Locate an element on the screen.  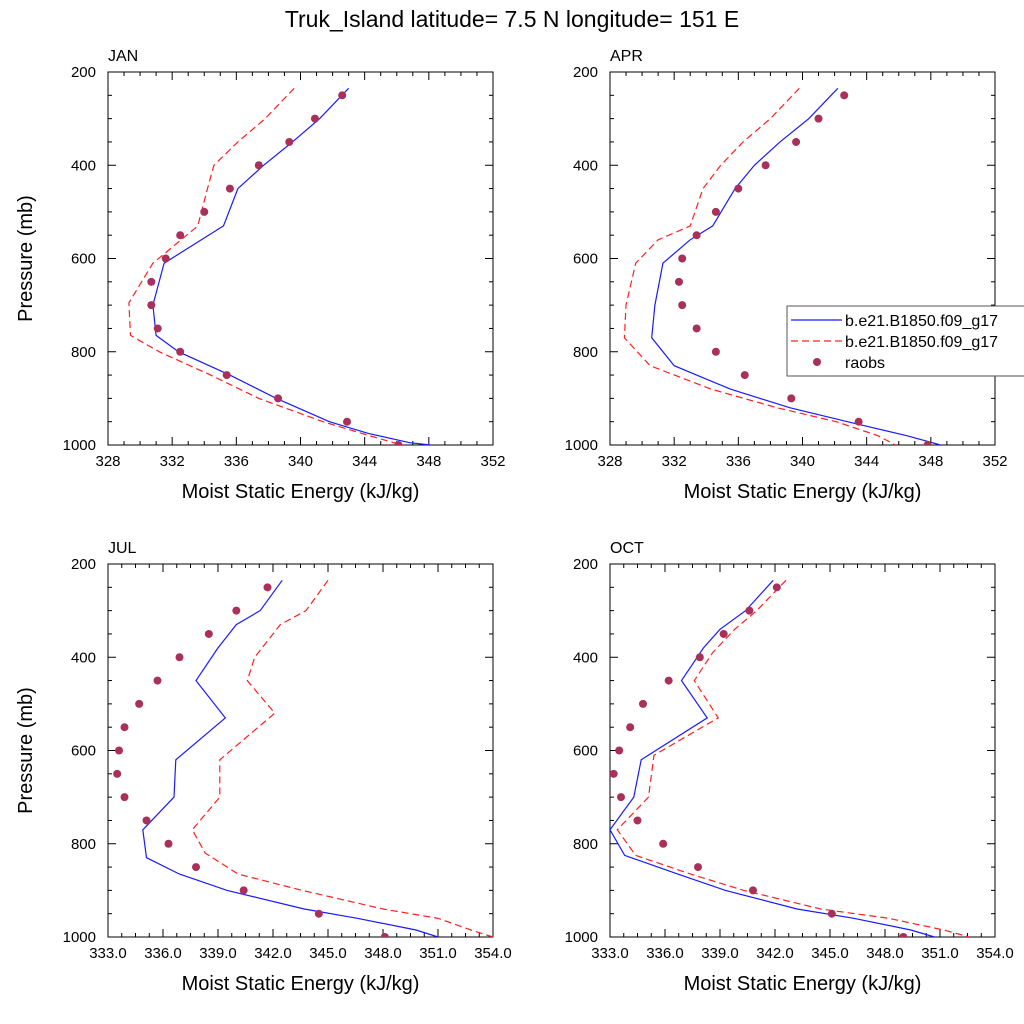
legend-label: b.e21.B1850.f09_g17 is located at coordinates (921, 342).